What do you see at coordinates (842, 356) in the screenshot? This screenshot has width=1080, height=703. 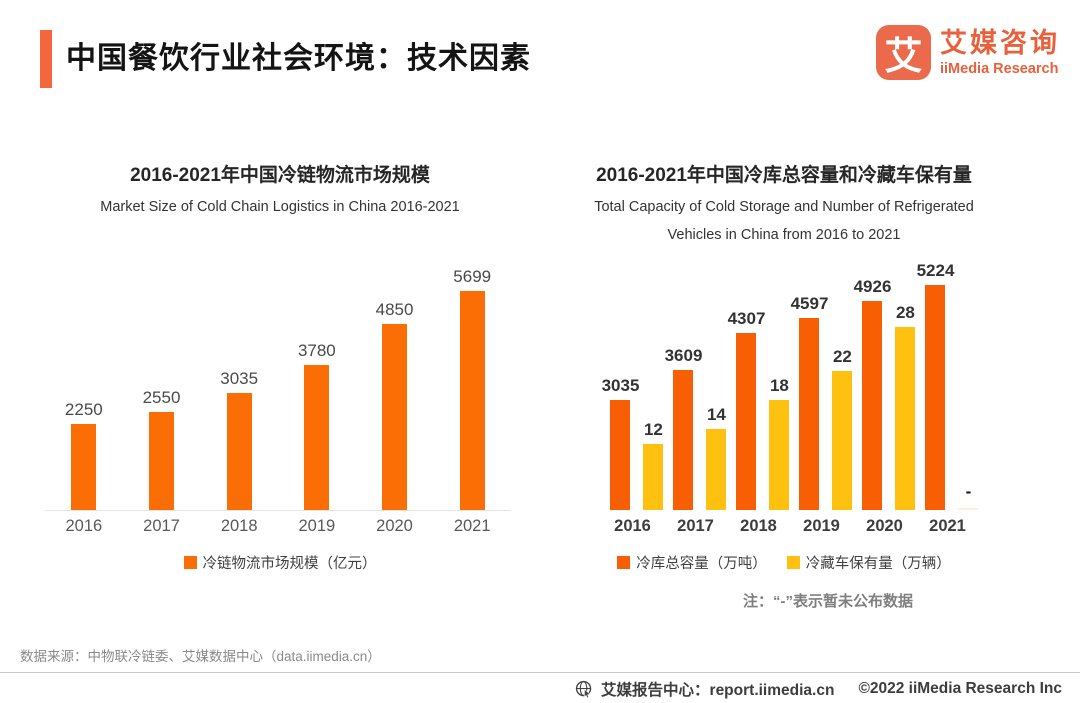 I see `bar-value-label: 22` at bounding box center [842, 356].